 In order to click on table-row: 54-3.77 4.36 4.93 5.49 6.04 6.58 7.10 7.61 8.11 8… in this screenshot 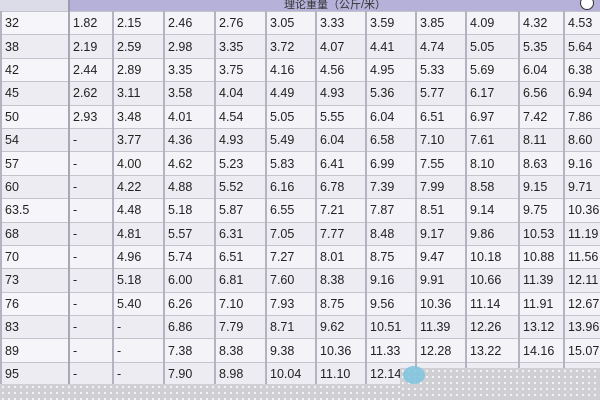, I will do `click(300, 140)`.